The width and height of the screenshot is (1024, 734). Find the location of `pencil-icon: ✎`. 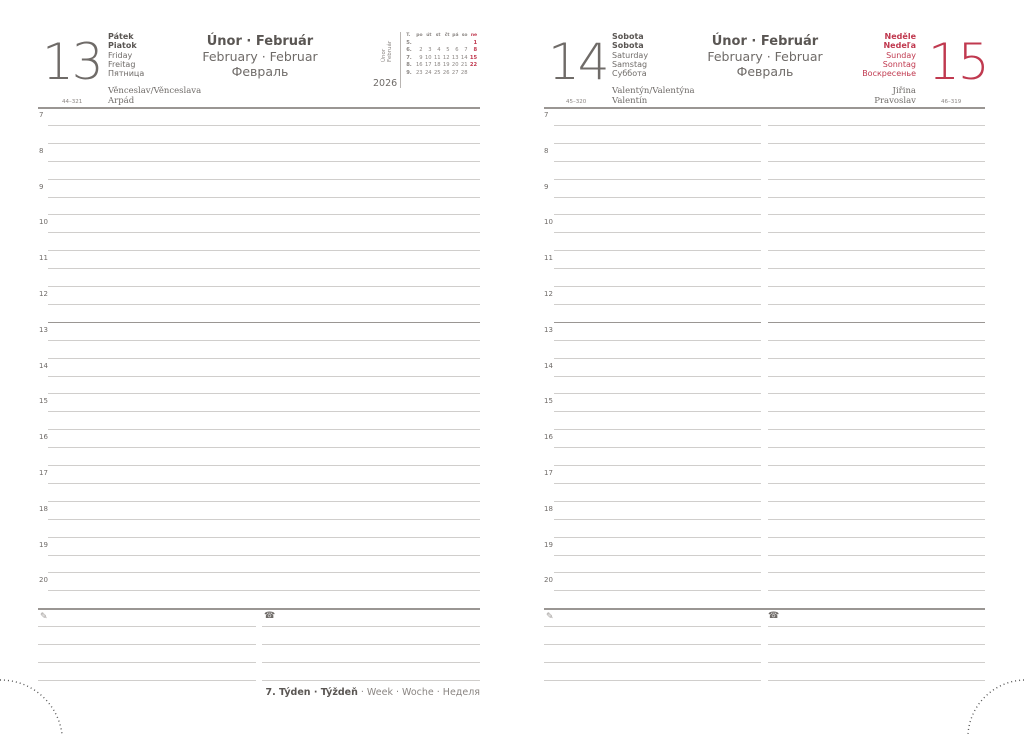

pencil-icon: ✎ is located at coordinates (550, 617).